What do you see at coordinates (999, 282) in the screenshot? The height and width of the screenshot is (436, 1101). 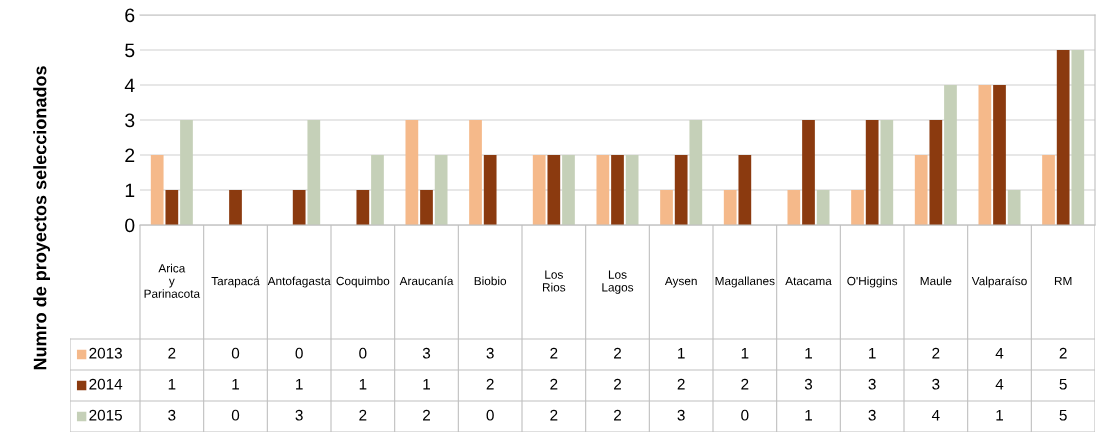 I see `x-tick-label: Valparaíso` at bounding box center [999, 282].